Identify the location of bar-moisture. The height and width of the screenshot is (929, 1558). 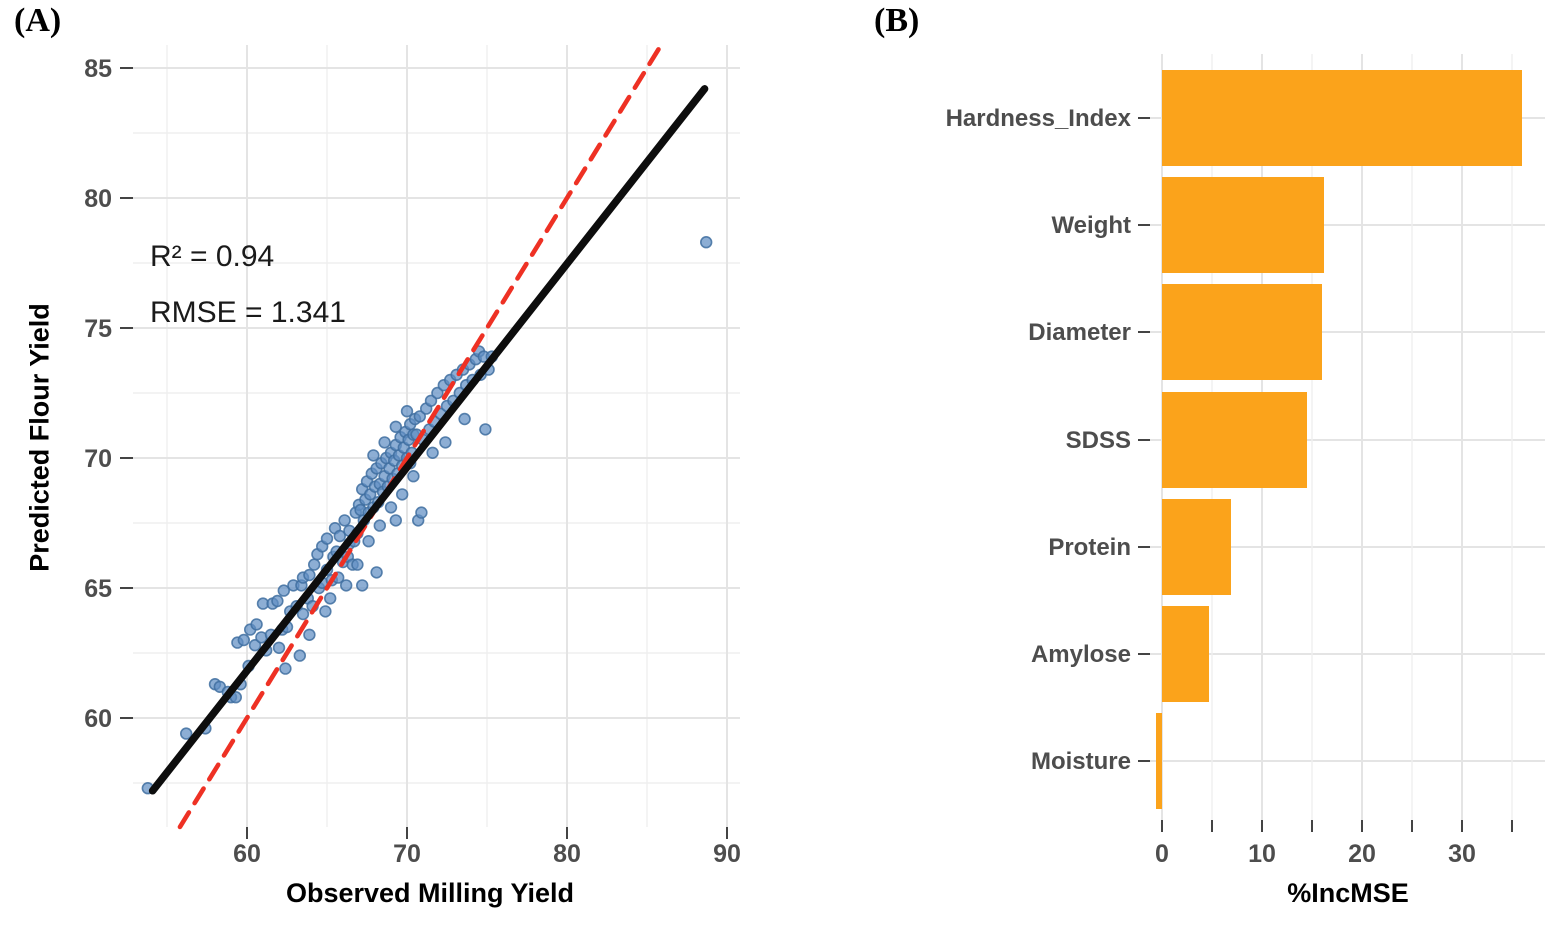
(1159, 761).